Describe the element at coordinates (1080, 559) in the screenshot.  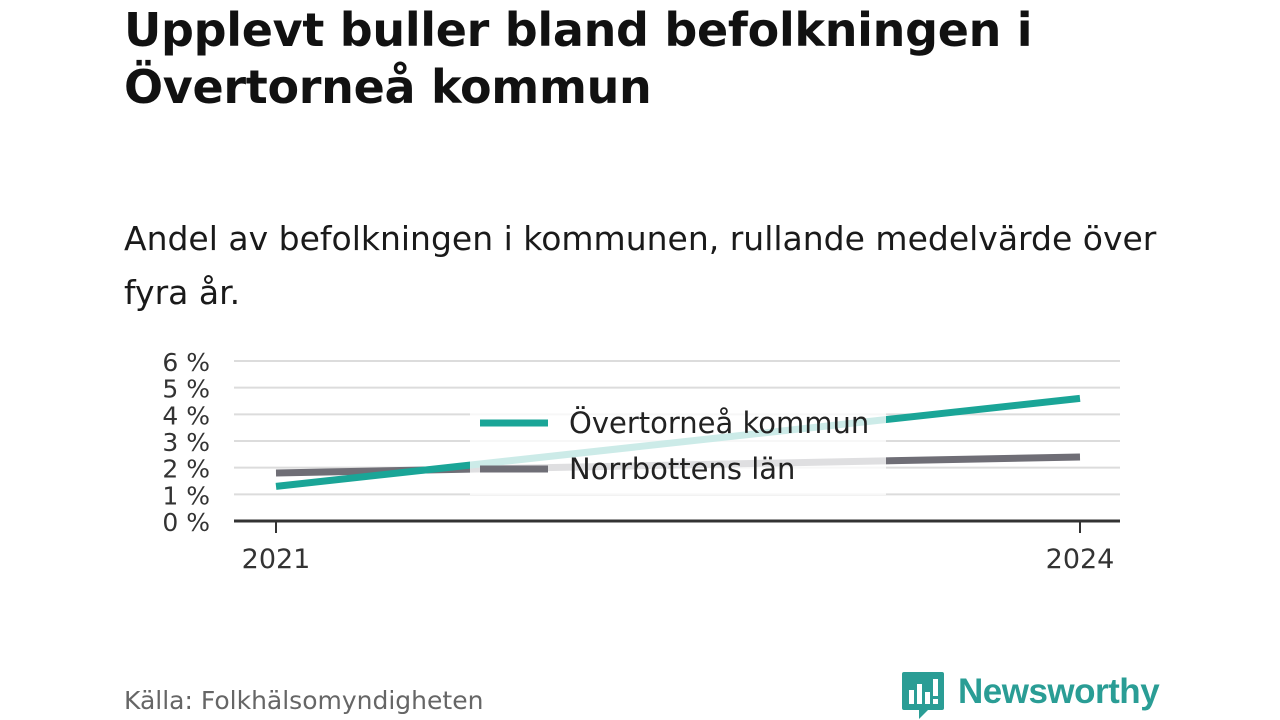
I see `x-tick-label: 2024` at that location.